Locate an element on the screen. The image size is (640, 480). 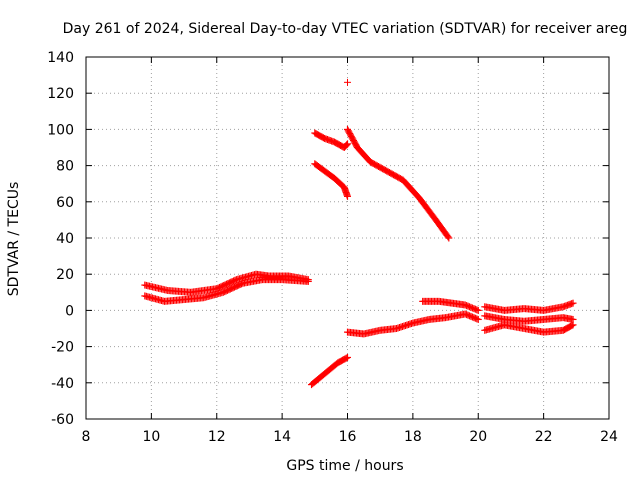
y-tick-label: 120 is located at coordinates (60, 94).